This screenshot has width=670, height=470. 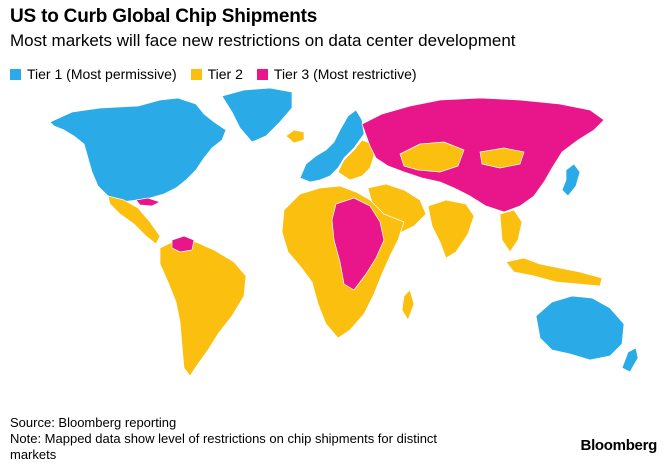 What do you see at coordinates (225, 74) in the screenshot?
I see `legend-label-tier2: Tier 2` at bounding box center [225, 74].